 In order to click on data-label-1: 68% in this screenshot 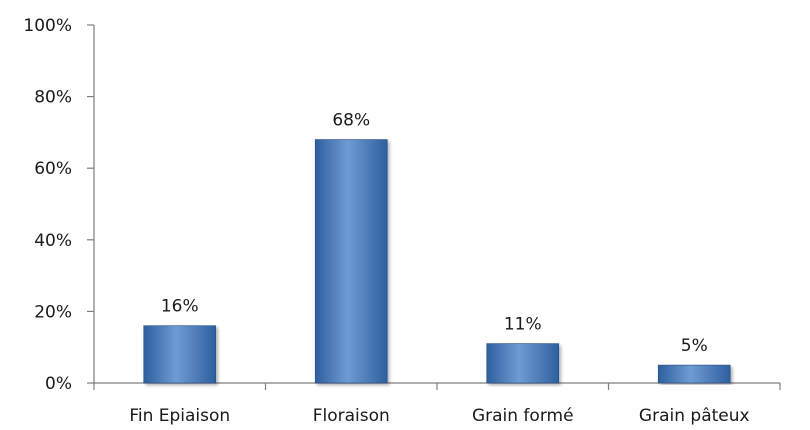, I will do `click(351, 121)`.